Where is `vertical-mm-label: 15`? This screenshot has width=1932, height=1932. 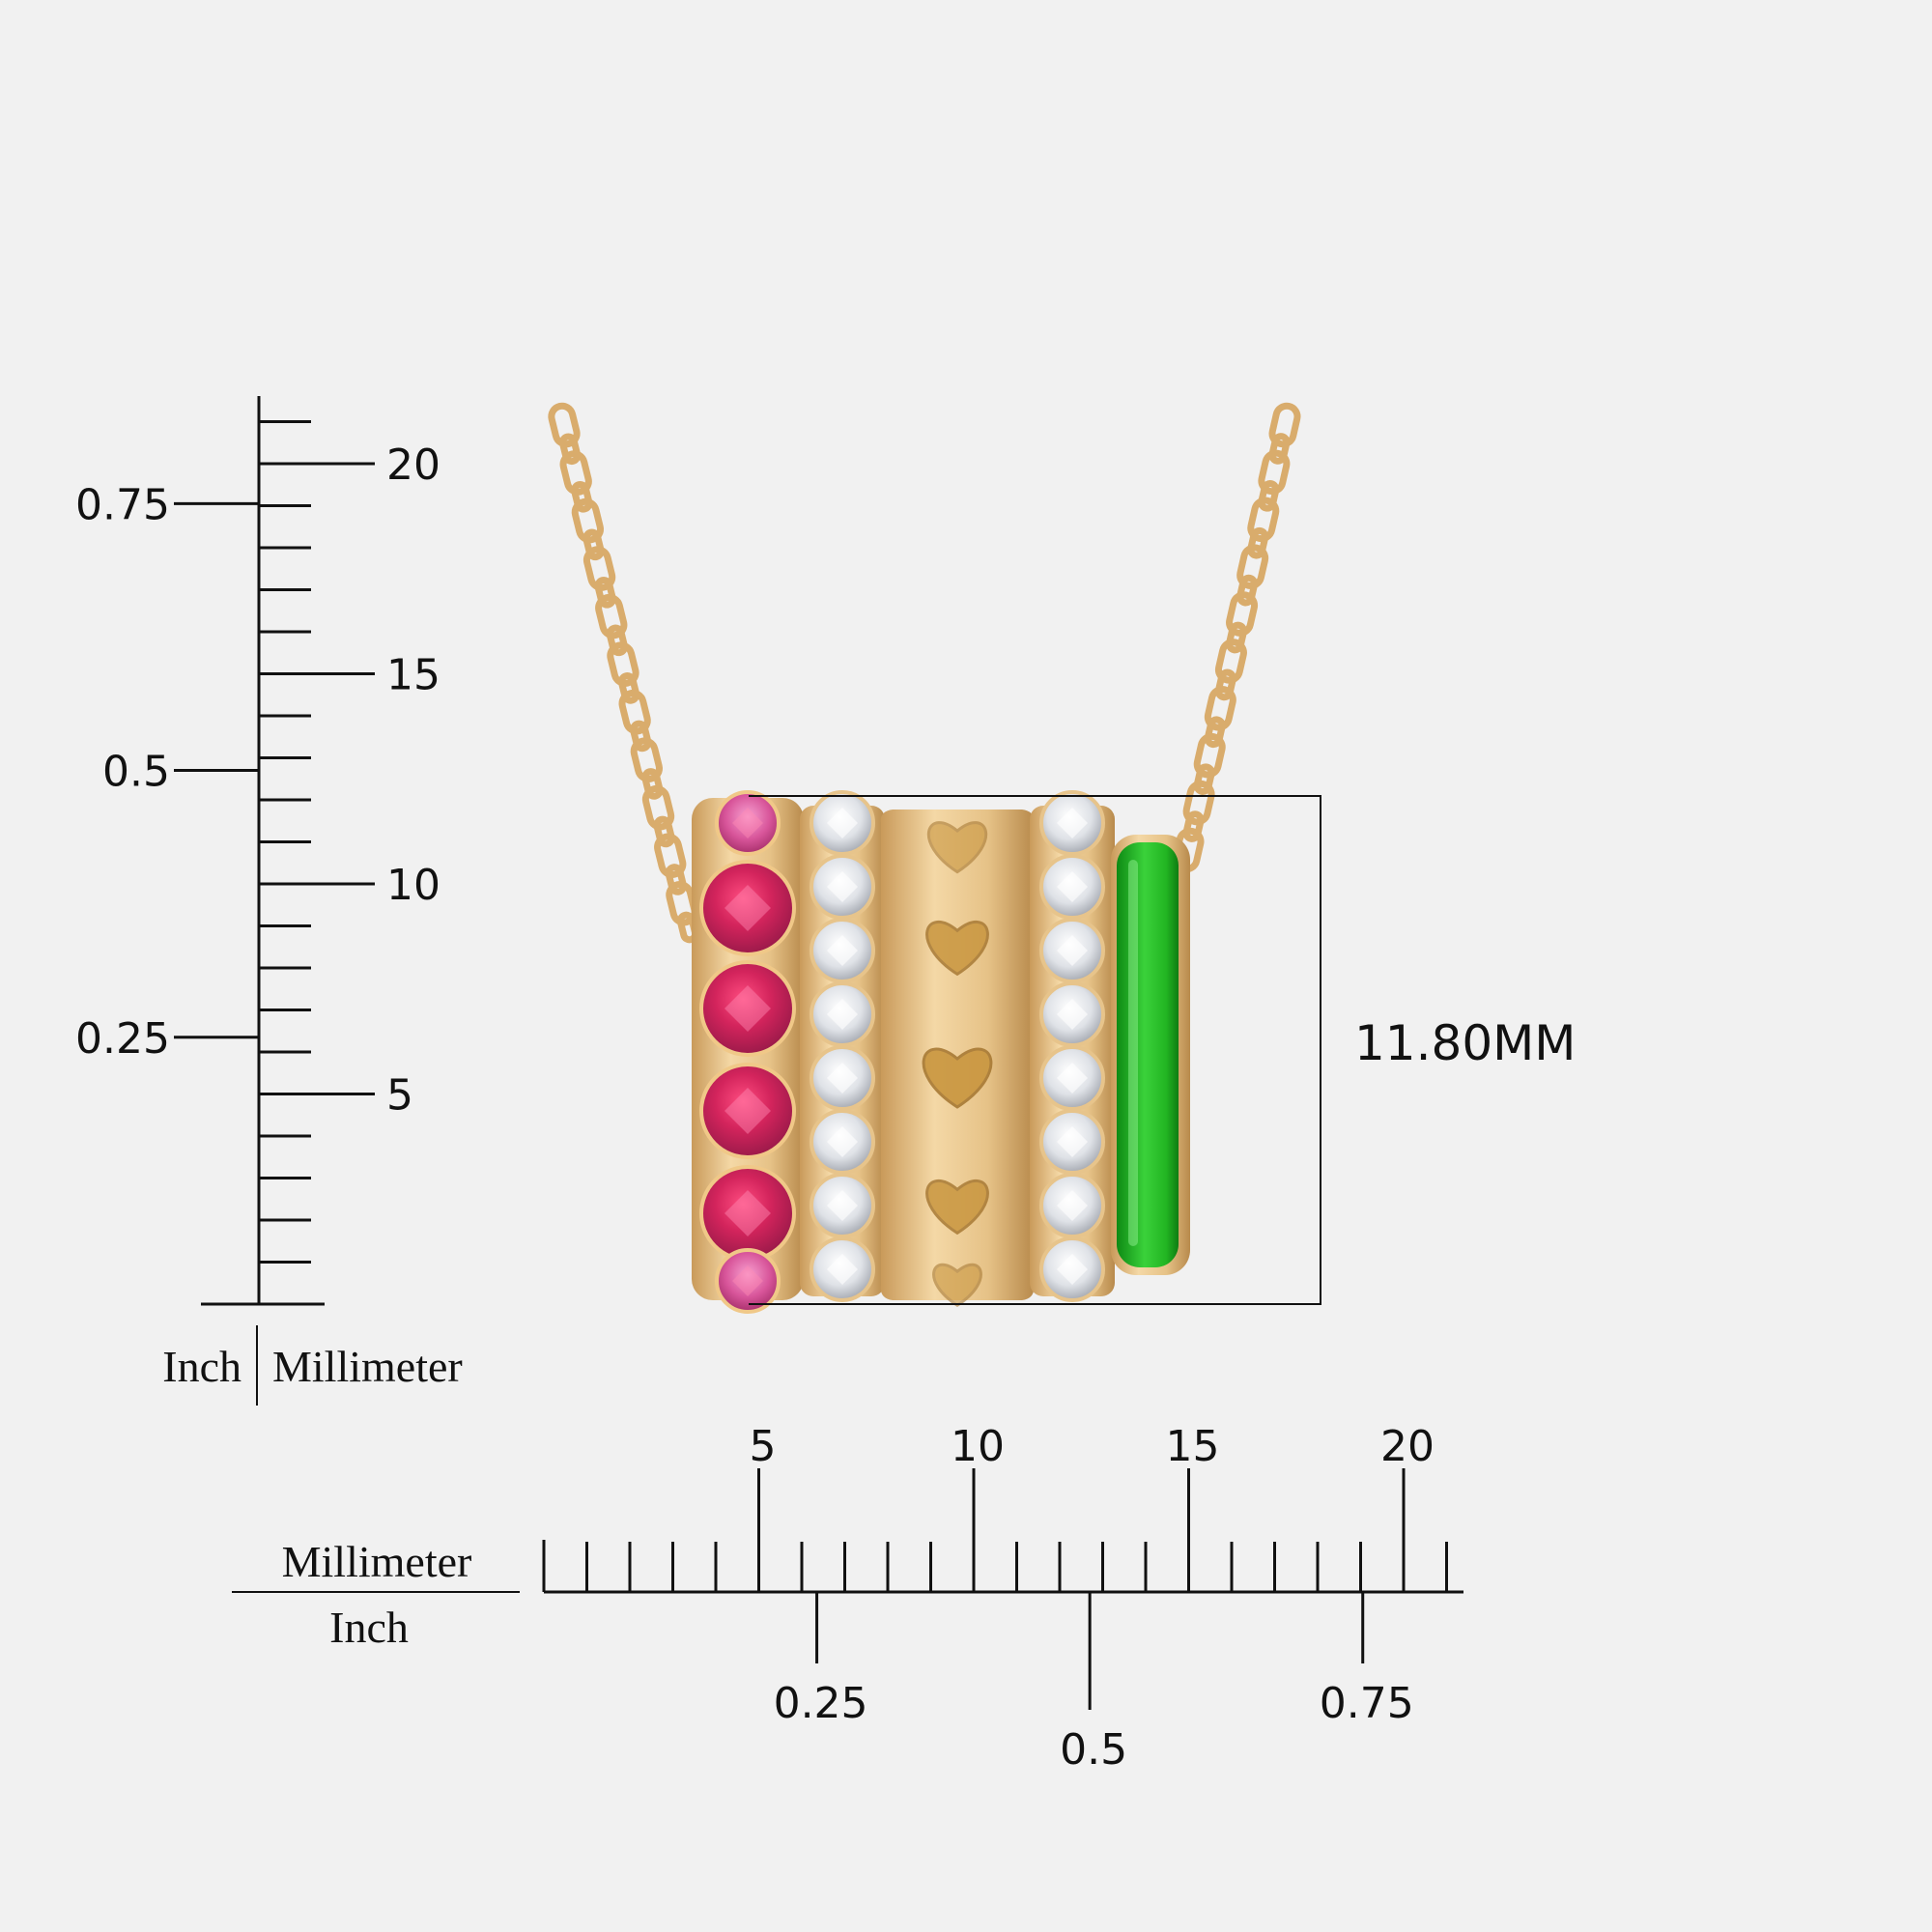
vertical-mm-label: 15 is located at coordinates (413, 675).